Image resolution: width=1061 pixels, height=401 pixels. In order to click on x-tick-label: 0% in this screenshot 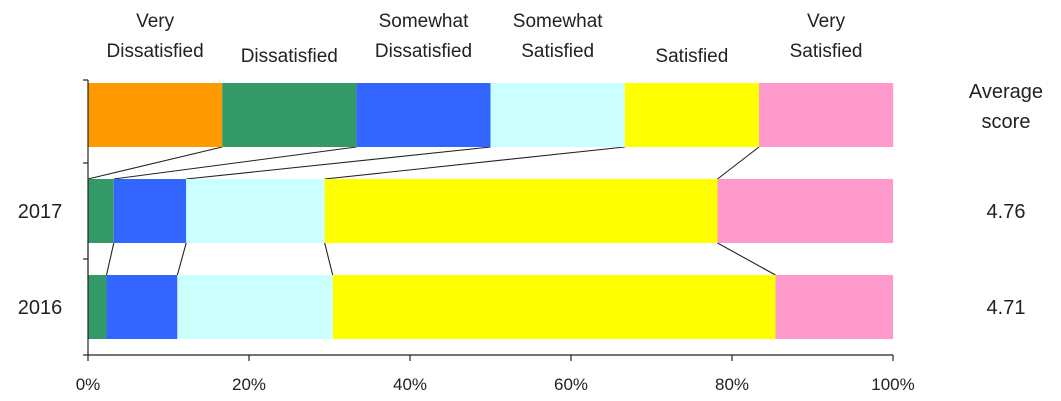, I will do `click(88, 384)`.